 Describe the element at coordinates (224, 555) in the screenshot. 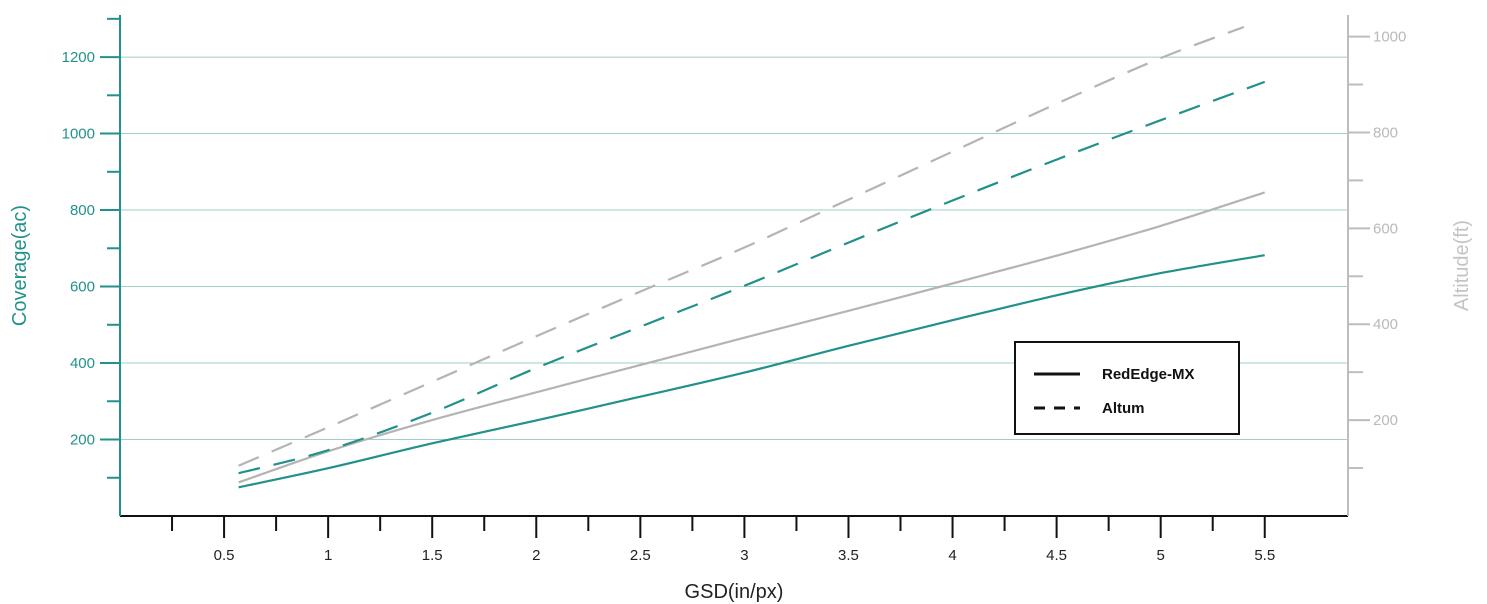

I see `x-tick-label: 0.5` at that location.